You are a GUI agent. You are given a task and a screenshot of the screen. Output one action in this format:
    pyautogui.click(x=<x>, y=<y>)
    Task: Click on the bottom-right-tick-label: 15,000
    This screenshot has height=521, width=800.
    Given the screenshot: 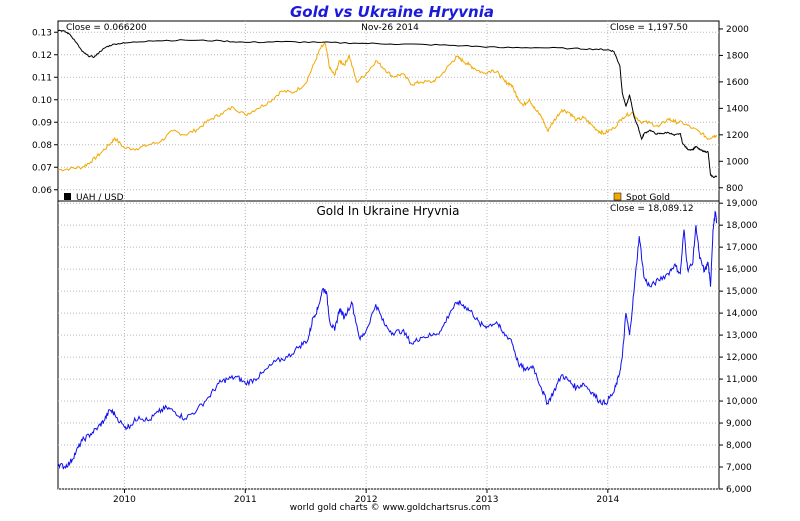 What is the action you would take?
    pyautogui.click(x=742, y=292)
    